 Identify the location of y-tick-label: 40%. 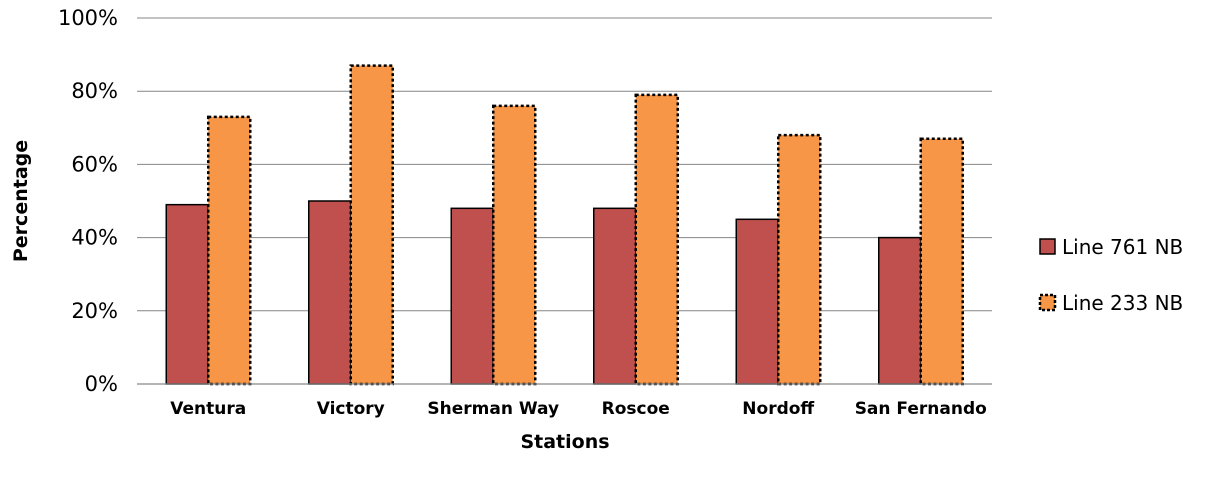
(94, 238).